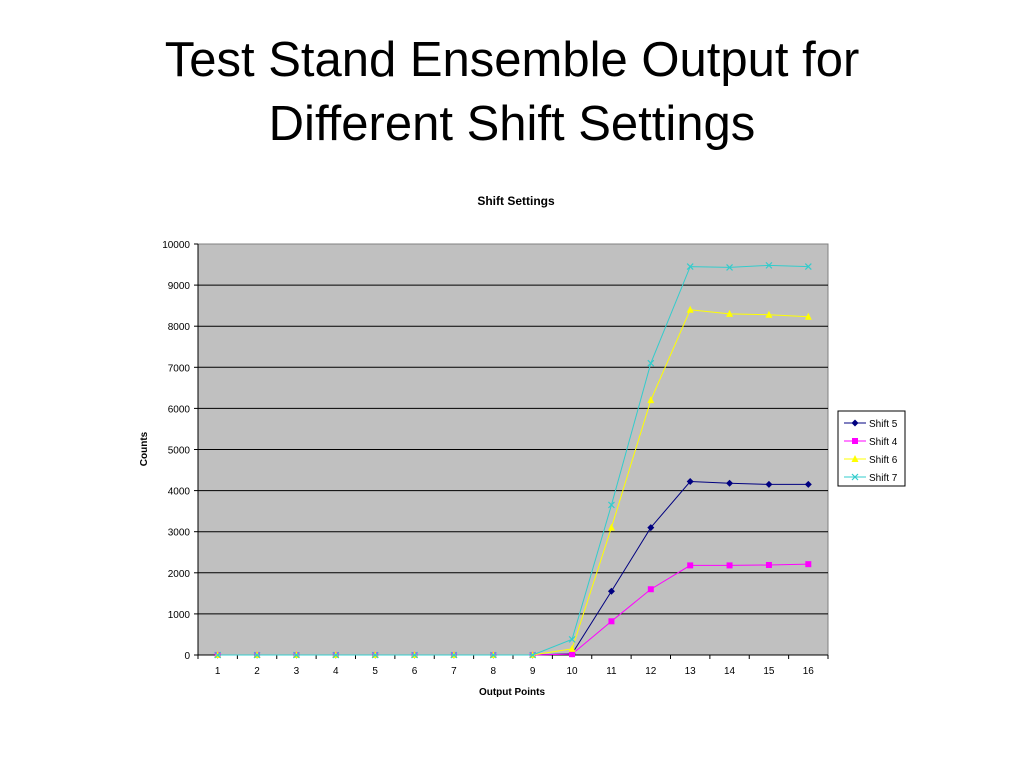 The width and height of the screenshot is (1024, 768). I want to click on legend: Shift 5 Shift 4 Shift 6 Shift 7, so click(871, 448).